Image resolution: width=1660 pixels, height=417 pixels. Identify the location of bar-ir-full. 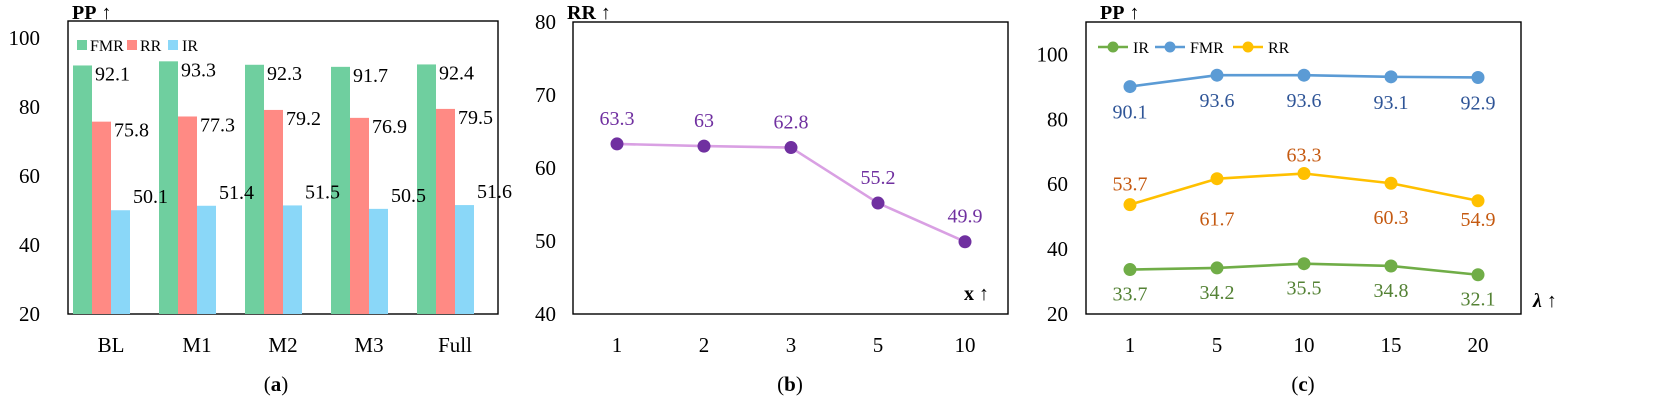
(464, 259).